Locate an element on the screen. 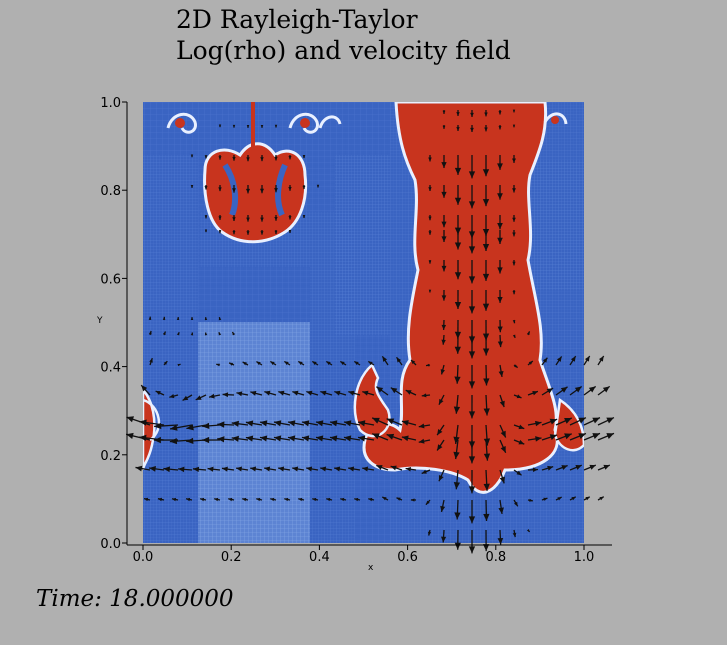 The height and width of the screenshot is (645, 727). time-label: Time: 18.000000 is located at coordinates (135, 599).